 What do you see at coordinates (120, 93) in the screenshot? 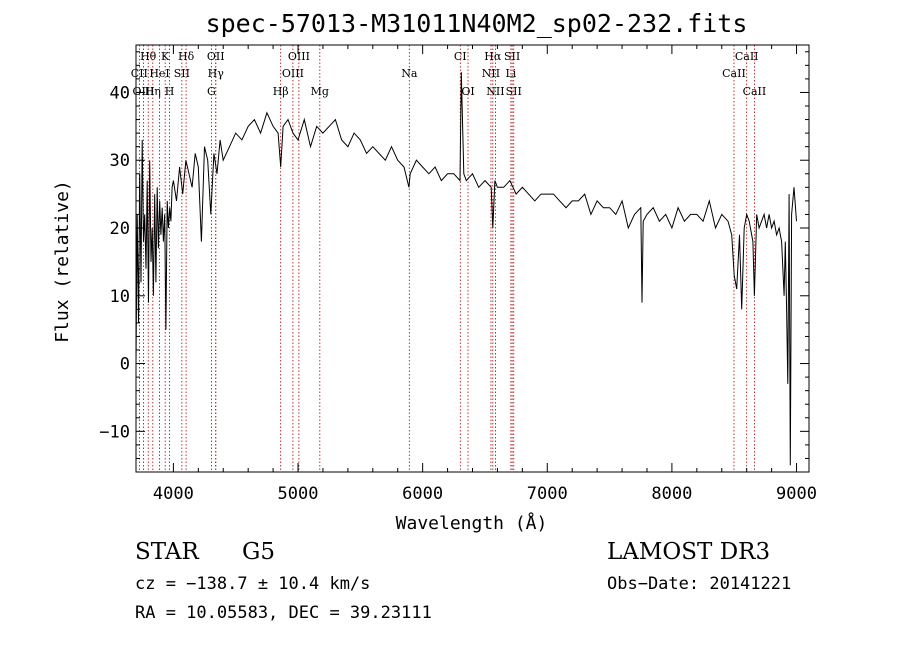
I see `y-tick-label: 40` at bounding box center [120, 93].